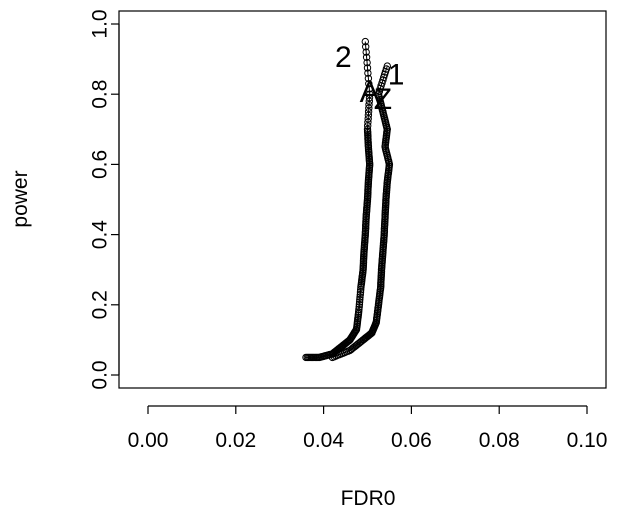  I want to click on annotation-label: A, so click(370, 92).